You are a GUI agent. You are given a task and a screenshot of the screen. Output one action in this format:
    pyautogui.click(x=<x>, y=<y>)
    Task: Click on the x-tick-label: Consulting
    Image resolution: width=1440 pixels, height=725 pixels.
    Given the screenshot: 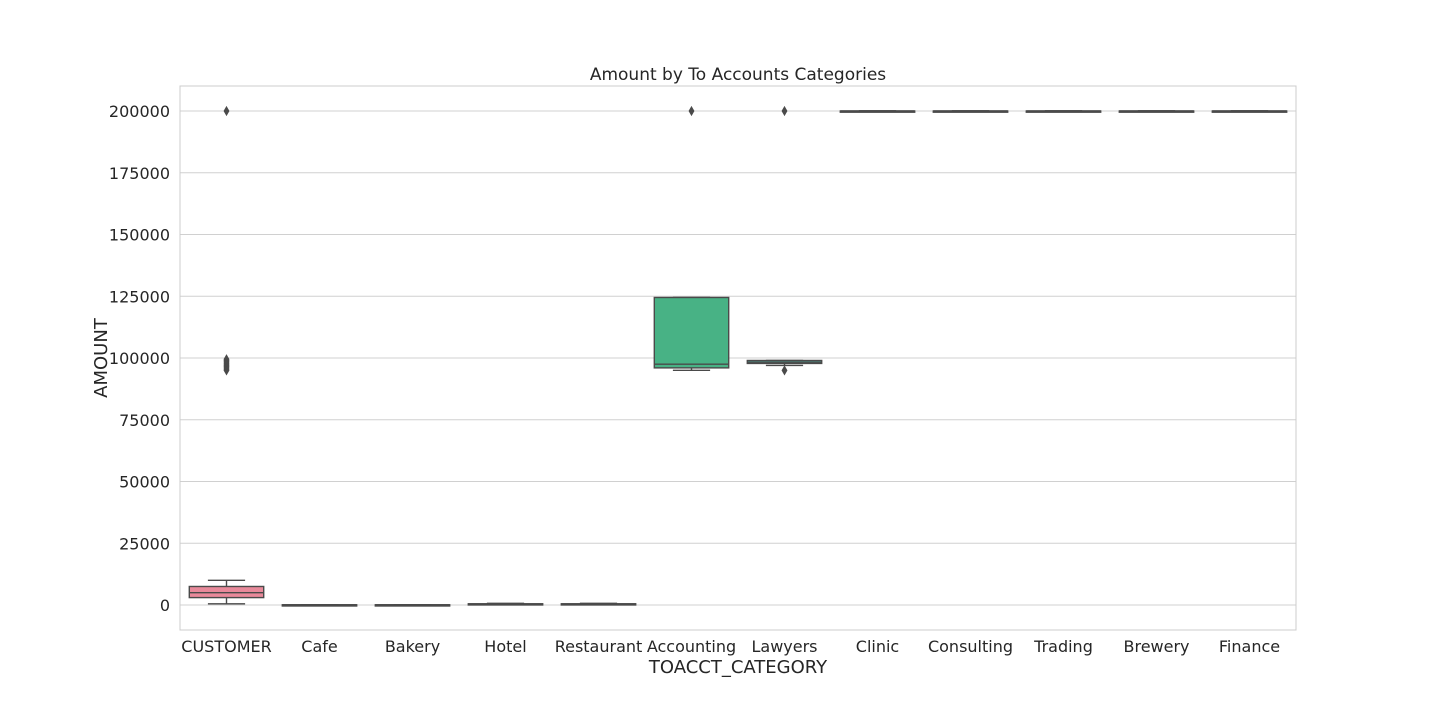 What is the action you would take?
    pyautogui.click(x=970, y=646)
    